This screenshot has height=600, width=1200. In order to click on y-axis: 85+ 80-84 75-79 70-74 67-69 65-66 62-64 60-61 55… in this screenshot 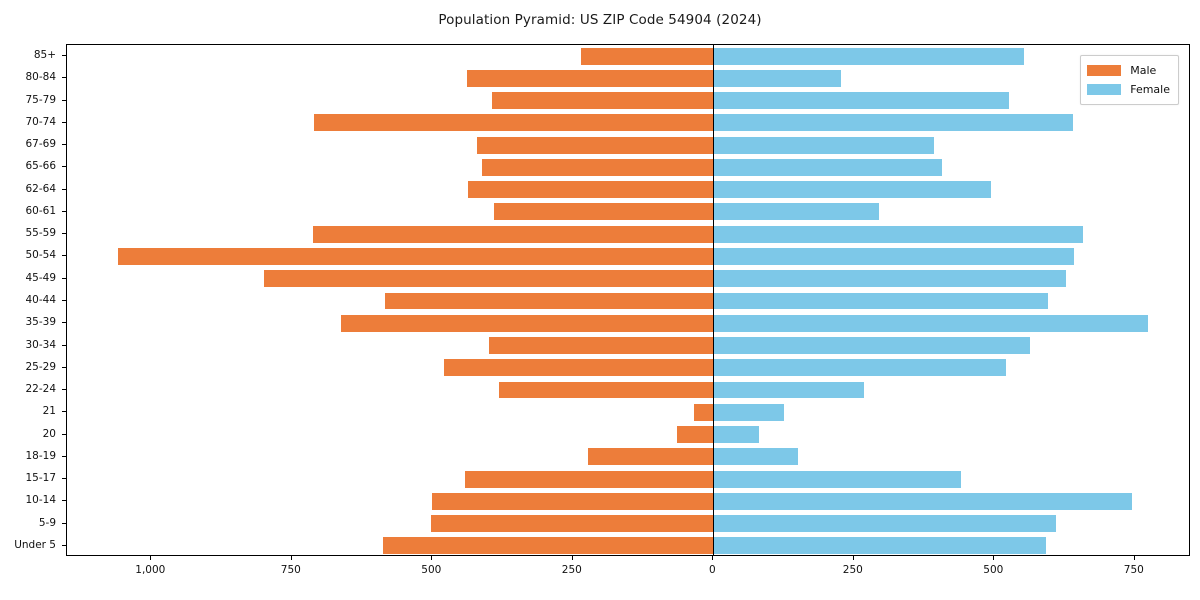, I will do `click(33, 300)`.